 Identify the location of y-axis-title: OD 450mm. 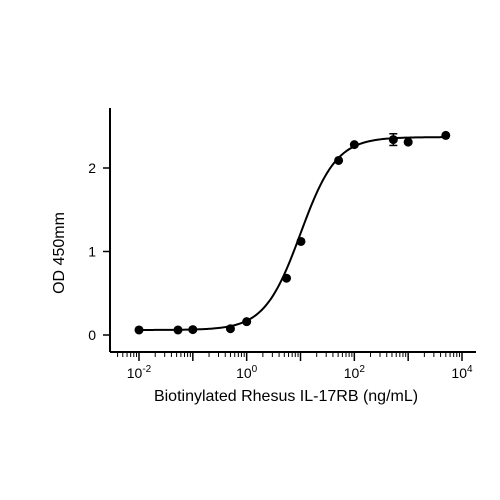
(59, 253).